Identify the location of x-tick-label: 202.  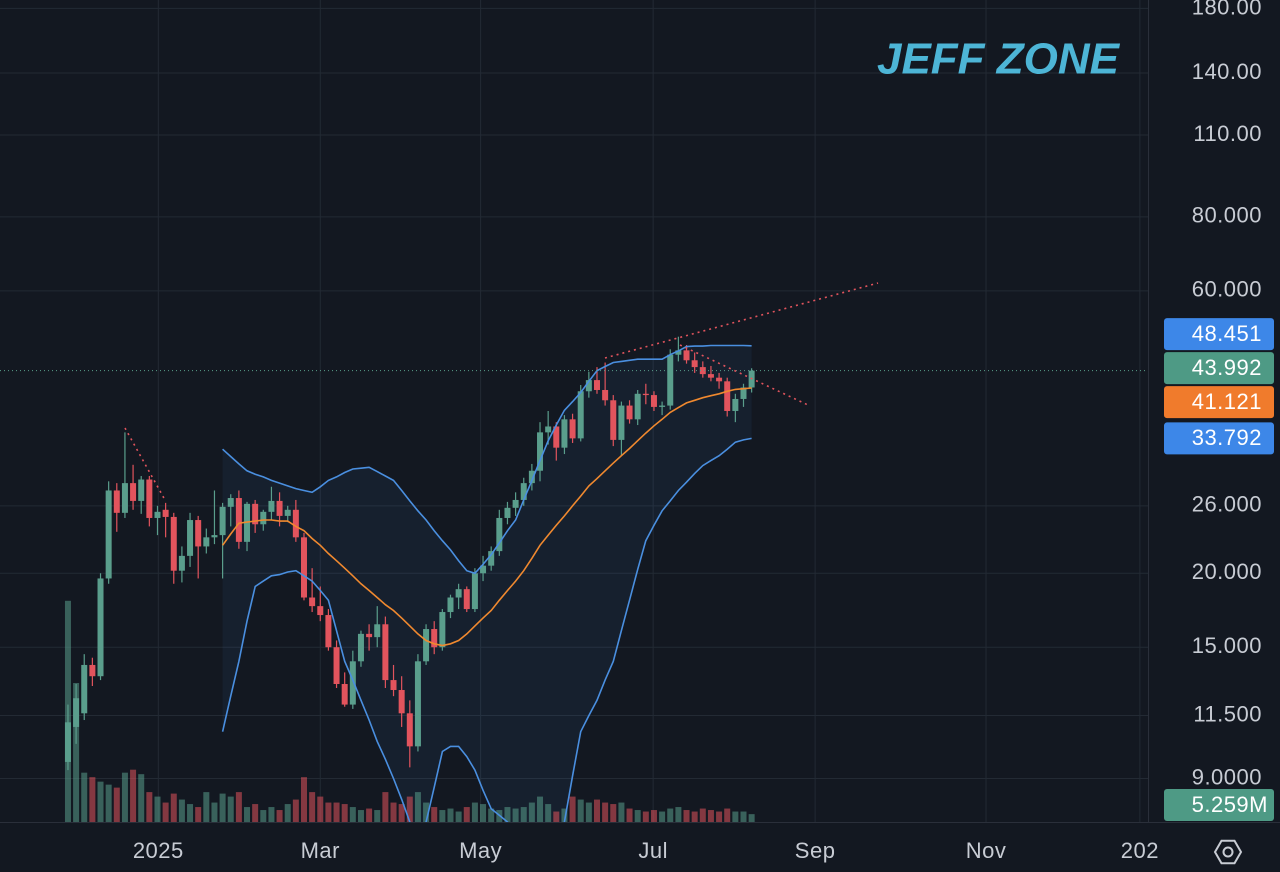
(1140, 850).